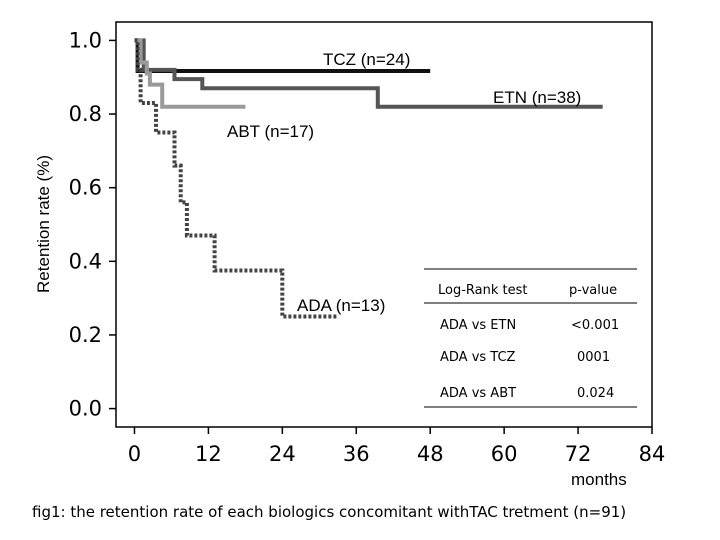 The height and width of the screenshot is (540, 720). What do you see at coordinates (599, 479) in the screenshot?
I see `x-axis-title: months` at bounding box center [599, 479].